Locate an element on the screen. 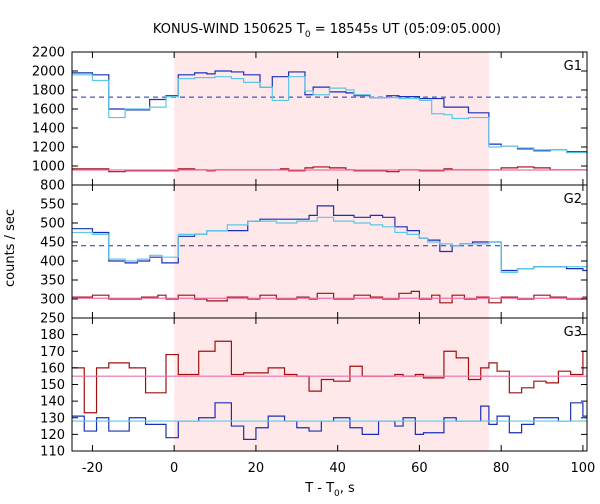 The width and height of the screenshot is (600, 504). x-tick-label: 60 is located at coordinates (419, 468).